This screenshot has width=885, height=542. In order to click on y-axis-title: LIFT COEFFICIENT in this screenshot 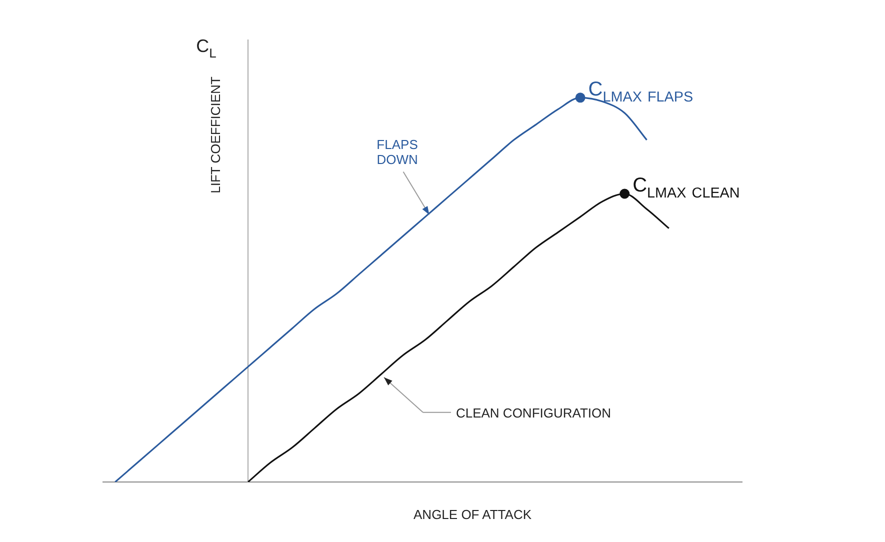, I will do `click(216, 135)`.